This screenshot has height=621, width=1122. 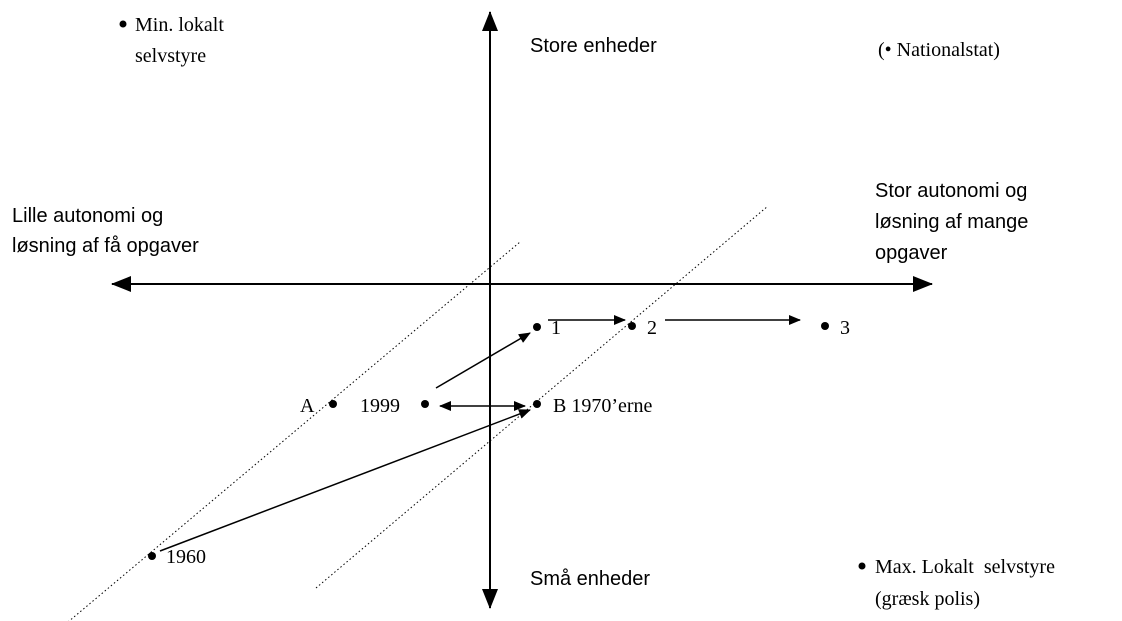 I want to click on corner-label: selvstyre, so click(x=170, y=56).